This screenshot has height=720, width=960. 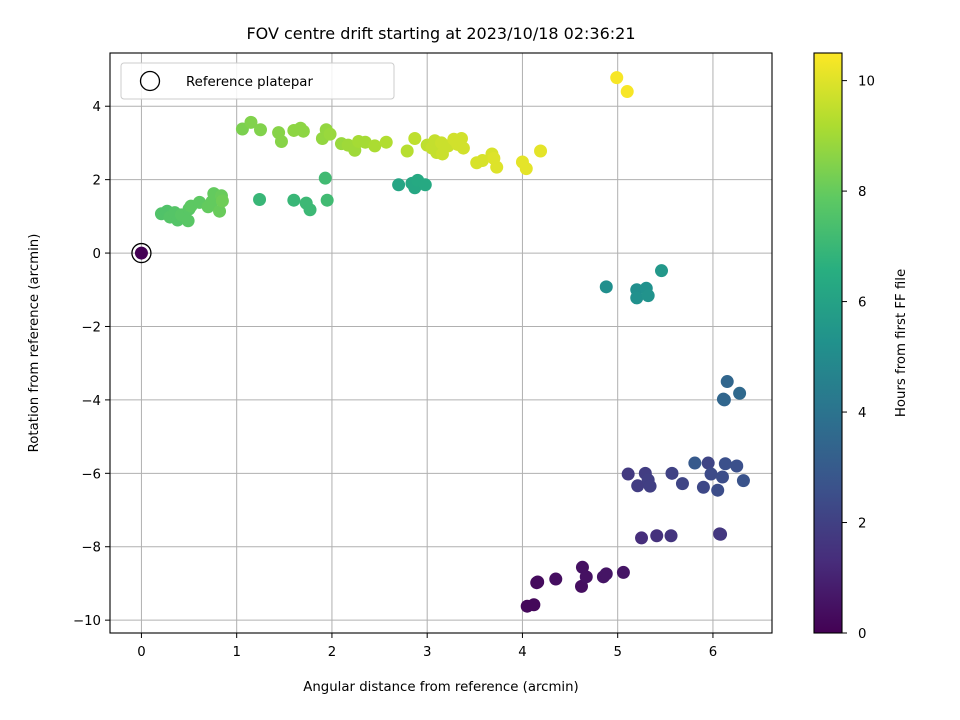 What do you see at coordinates (862, 413) in the screenshot?
I see `colorbar-tick-label: 4` at bounding box center [862, 413].